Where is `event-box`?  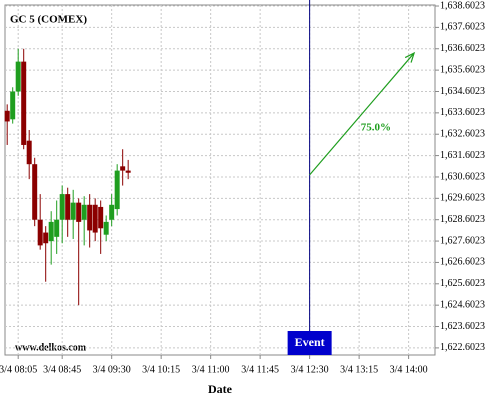
event-box is located at coordinates (309, 343).